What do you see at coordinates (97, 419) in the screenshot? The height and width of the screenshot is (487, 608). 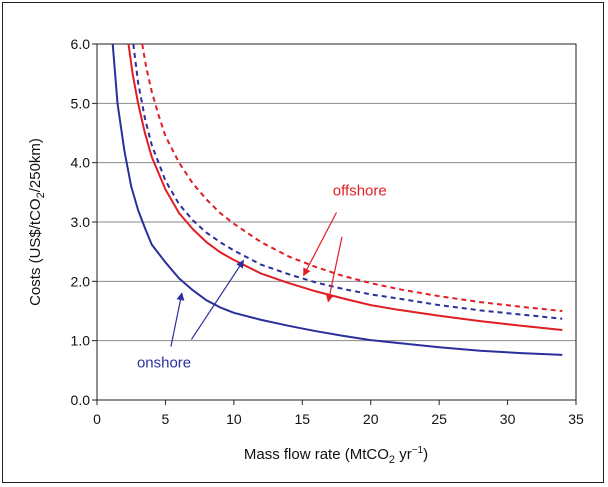 I see `x-tick-label: 0` at bounding box center [97, 419].